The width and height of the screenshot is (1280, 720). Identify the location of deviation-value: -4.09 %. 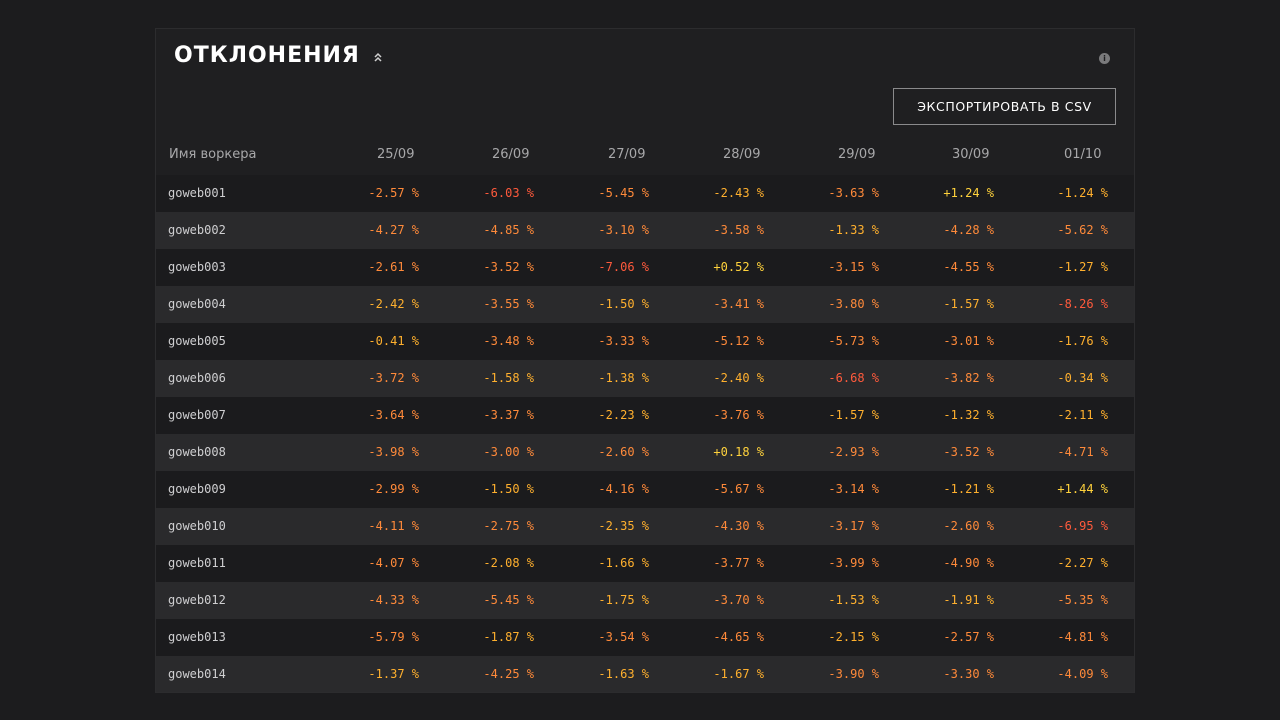
(1082, 674).